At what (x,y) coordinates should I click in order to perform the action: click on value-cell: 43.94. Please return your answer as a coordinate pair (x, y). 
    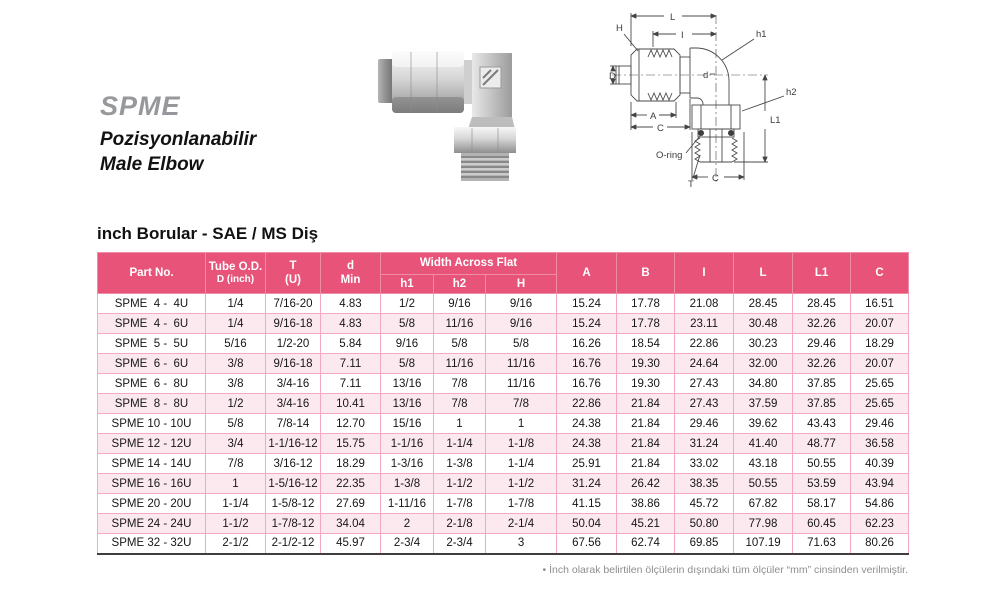
    Looking at the image, I should click on (880, 483).